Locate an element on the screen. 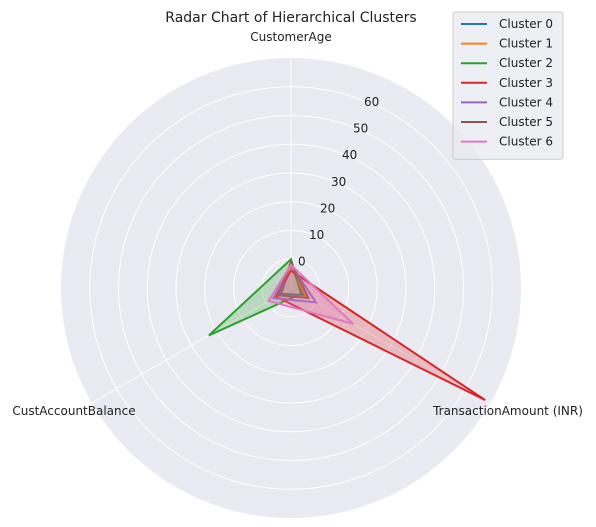  radial-tick-label: 60 is located at coordinates (371, 102).